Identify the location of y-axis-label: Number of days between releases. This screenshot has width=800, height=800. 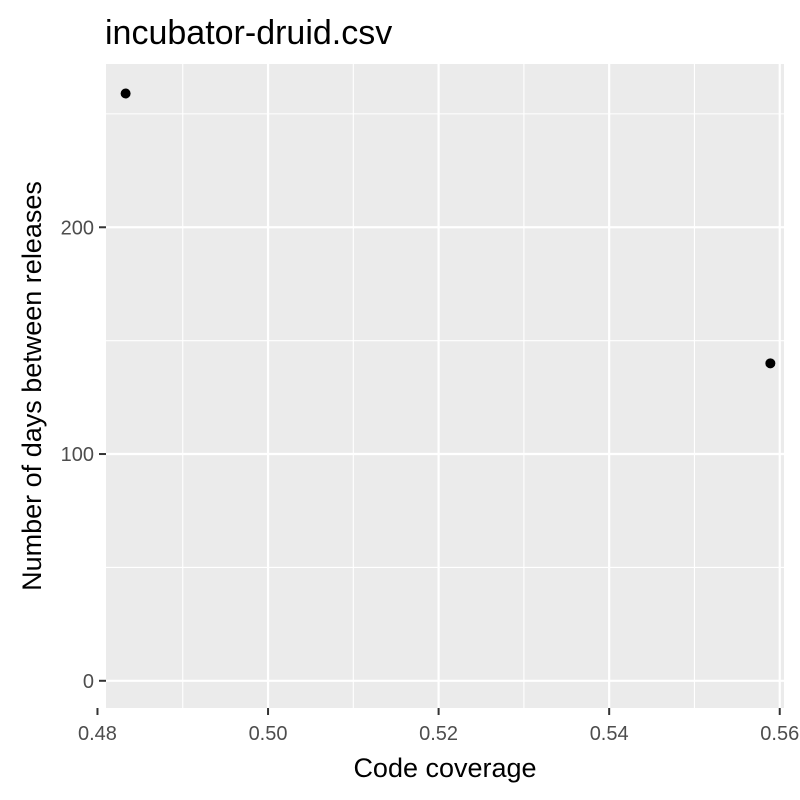
(32, 386).